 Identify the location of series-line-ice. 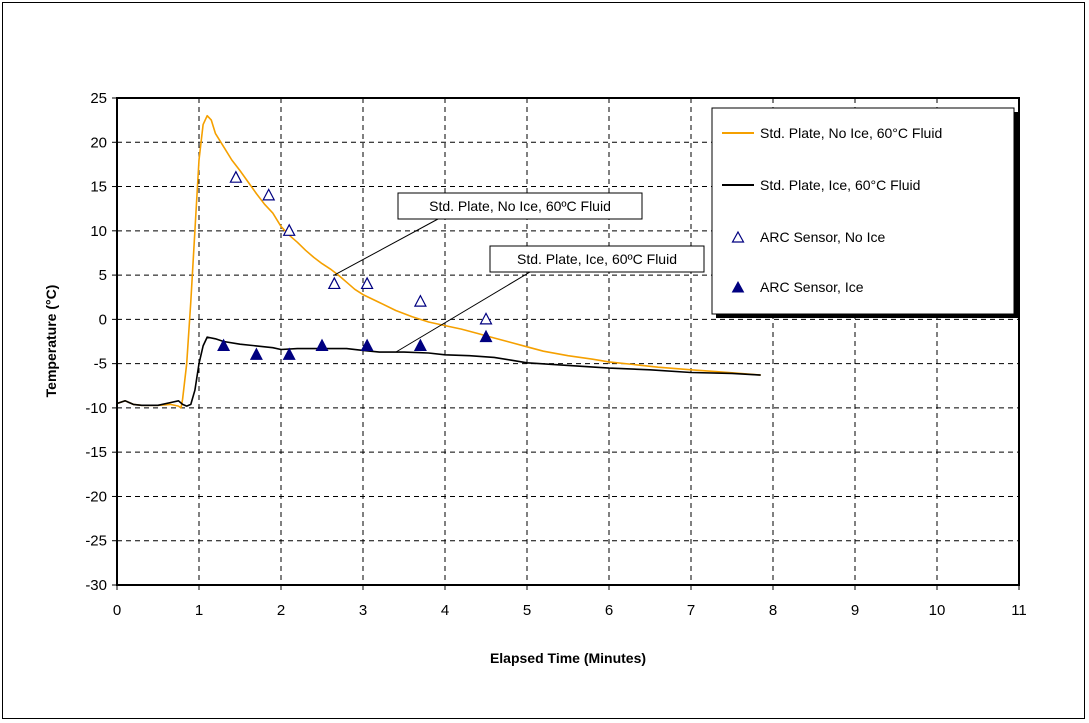
(438, 371).